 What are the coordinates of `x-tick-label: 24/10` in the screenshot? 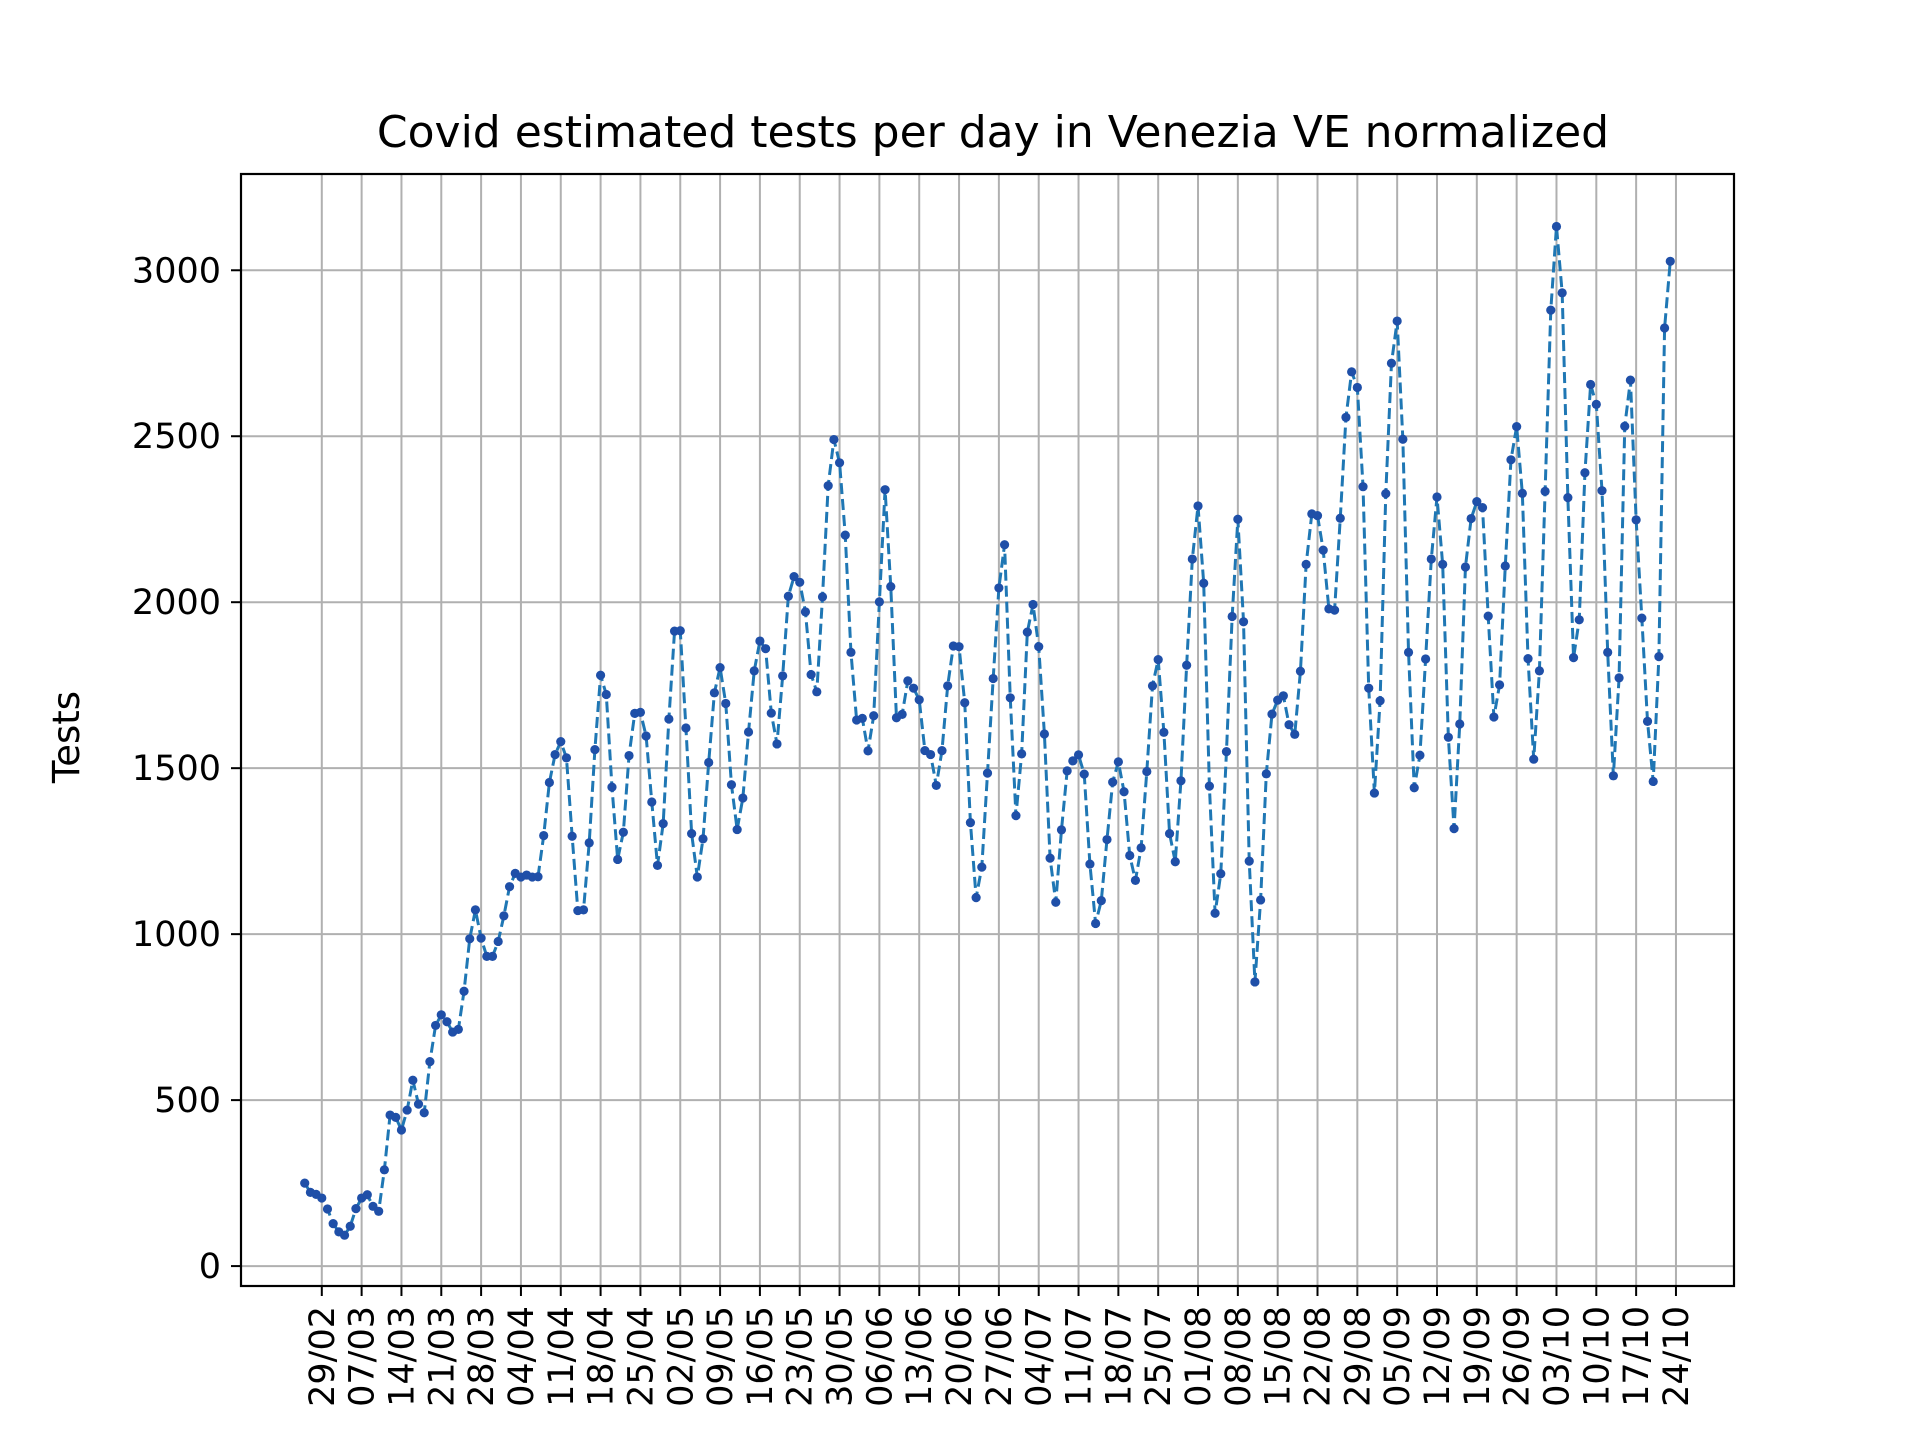 It's located at (1677, 1356).